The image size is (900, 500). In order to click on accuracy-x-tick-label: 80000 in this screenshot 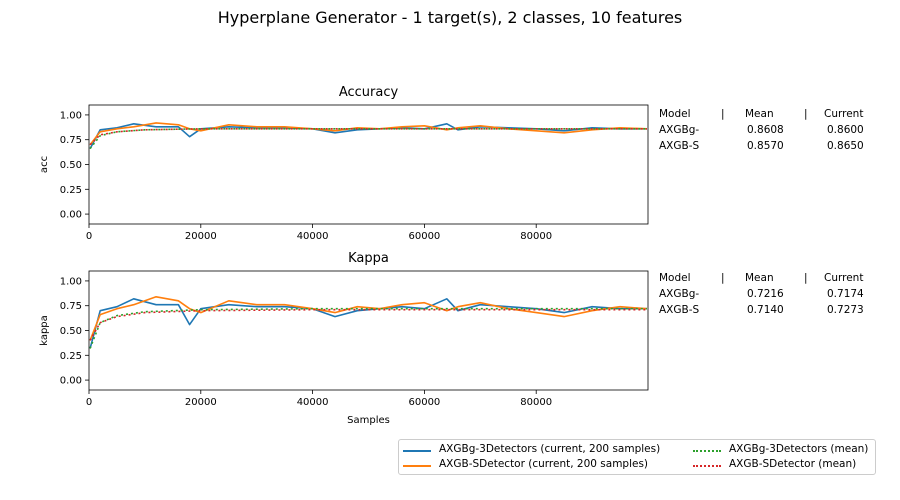, I will do `click(536, 236)`.